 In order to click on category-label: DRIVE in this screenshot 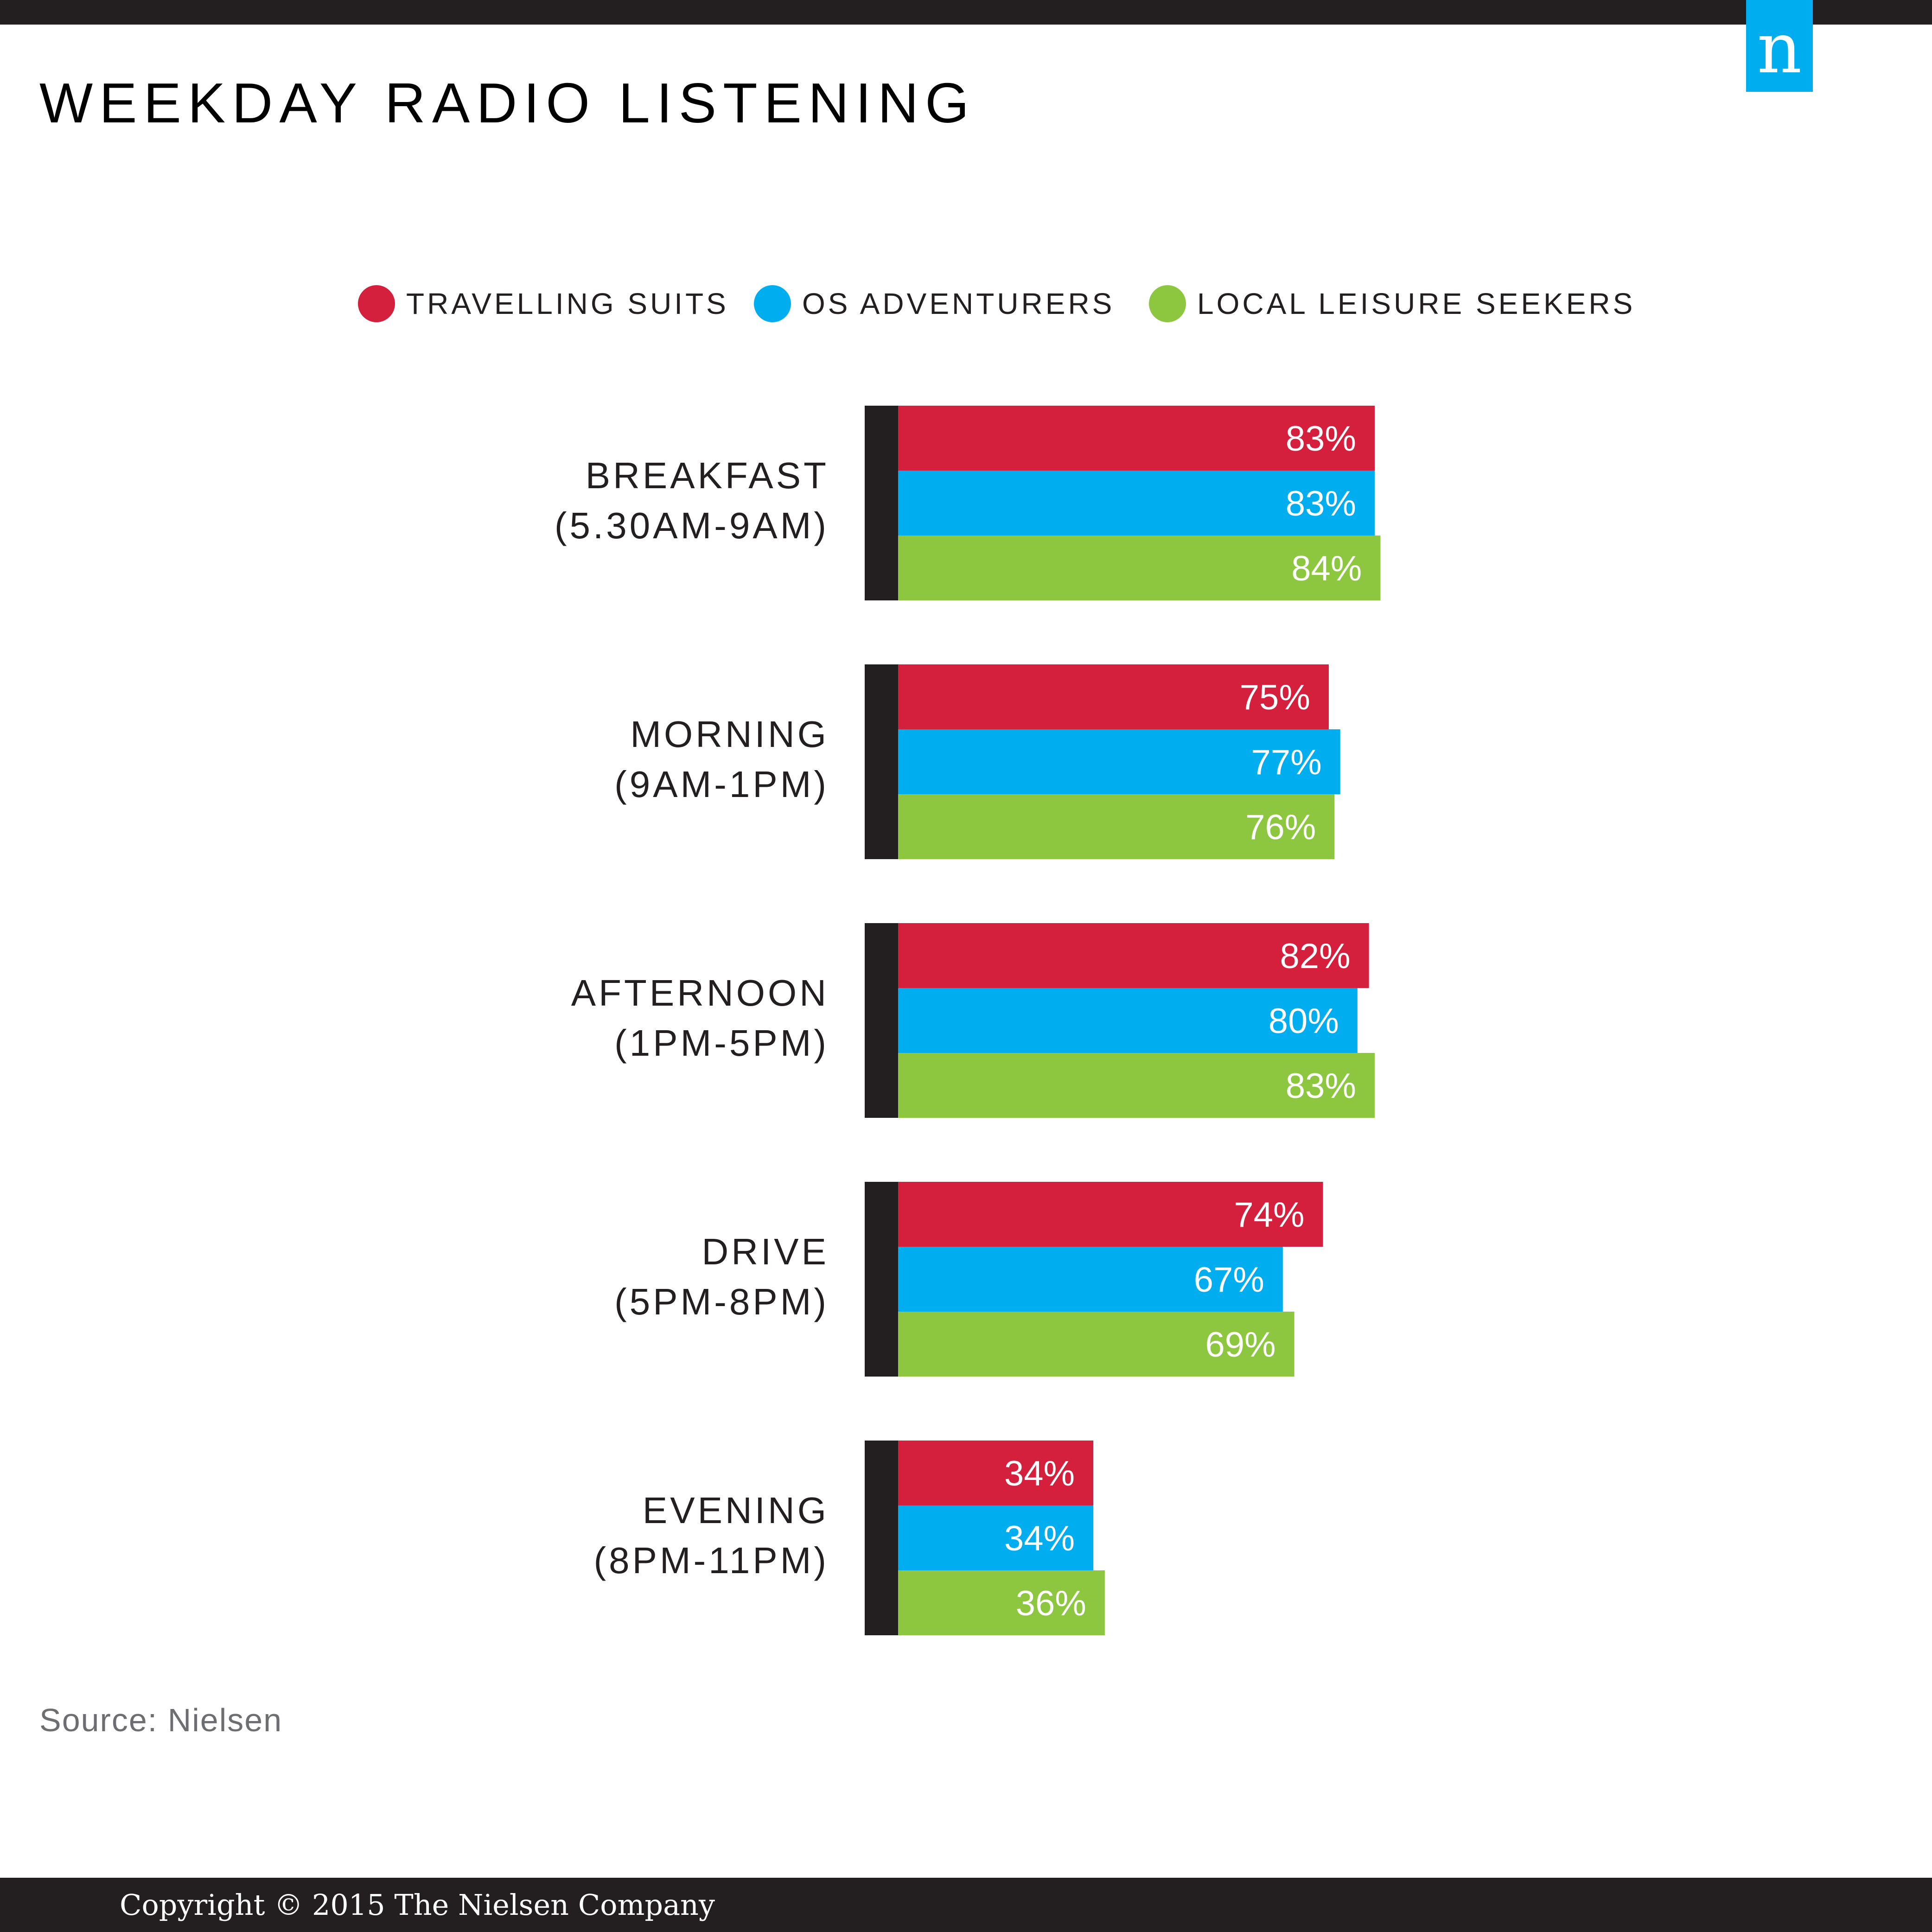, I will do `click(766, 1251)`.